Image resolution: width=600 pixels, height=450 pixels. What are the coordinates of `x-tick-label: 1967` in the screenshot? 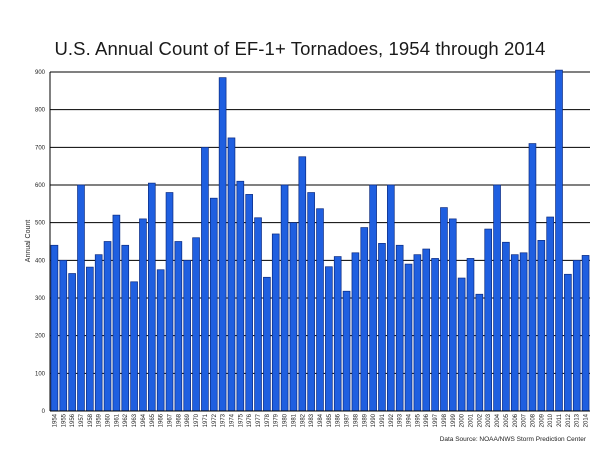 It's located at (171, 420).